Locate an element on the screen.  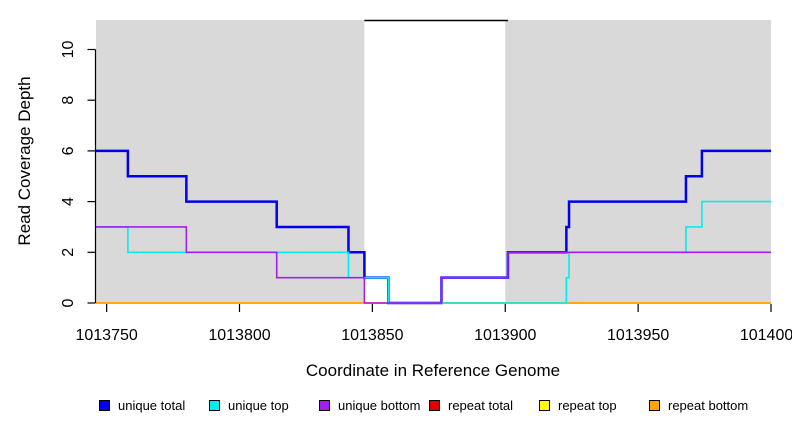
legend-swatch-unique-bottom is located at coordinates (324, 405).